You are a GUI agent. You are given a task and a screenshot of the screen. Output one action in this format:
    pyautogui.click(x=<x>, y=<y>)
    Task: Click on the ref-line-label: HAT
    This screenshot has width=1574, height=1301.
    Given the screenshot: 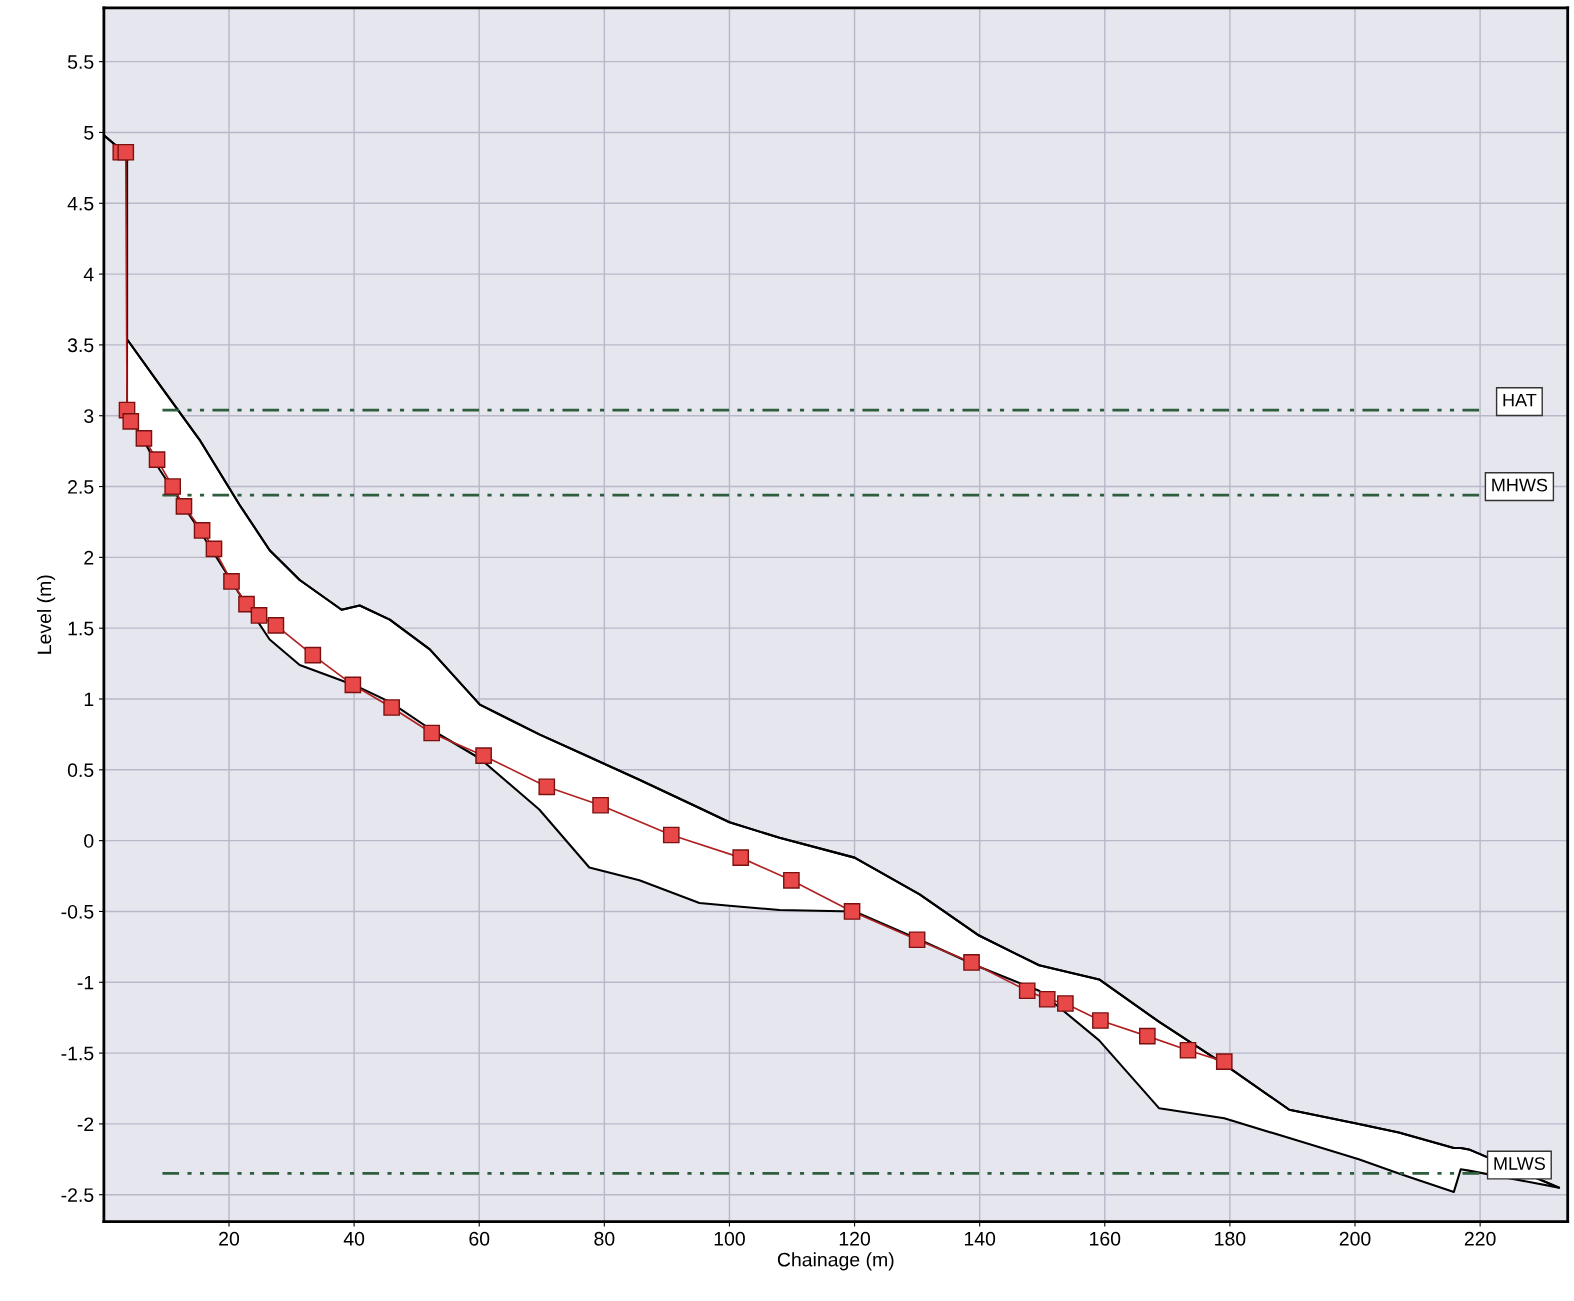 What is the action you would take?
    pyautogui.click(x=1520, y=400)
    